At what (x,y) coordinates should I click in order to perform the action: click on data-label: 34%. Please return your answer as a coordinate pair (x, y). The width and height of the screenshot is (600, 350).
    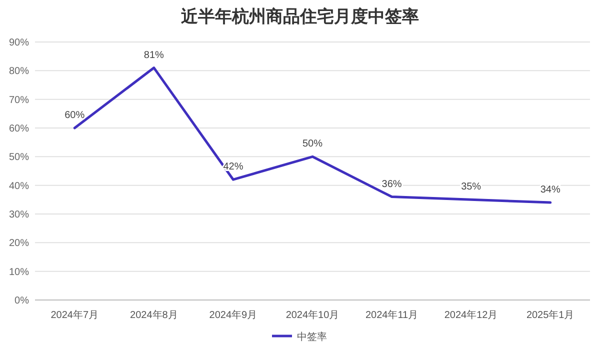
    Looking at the image, I should click on (550, 190).